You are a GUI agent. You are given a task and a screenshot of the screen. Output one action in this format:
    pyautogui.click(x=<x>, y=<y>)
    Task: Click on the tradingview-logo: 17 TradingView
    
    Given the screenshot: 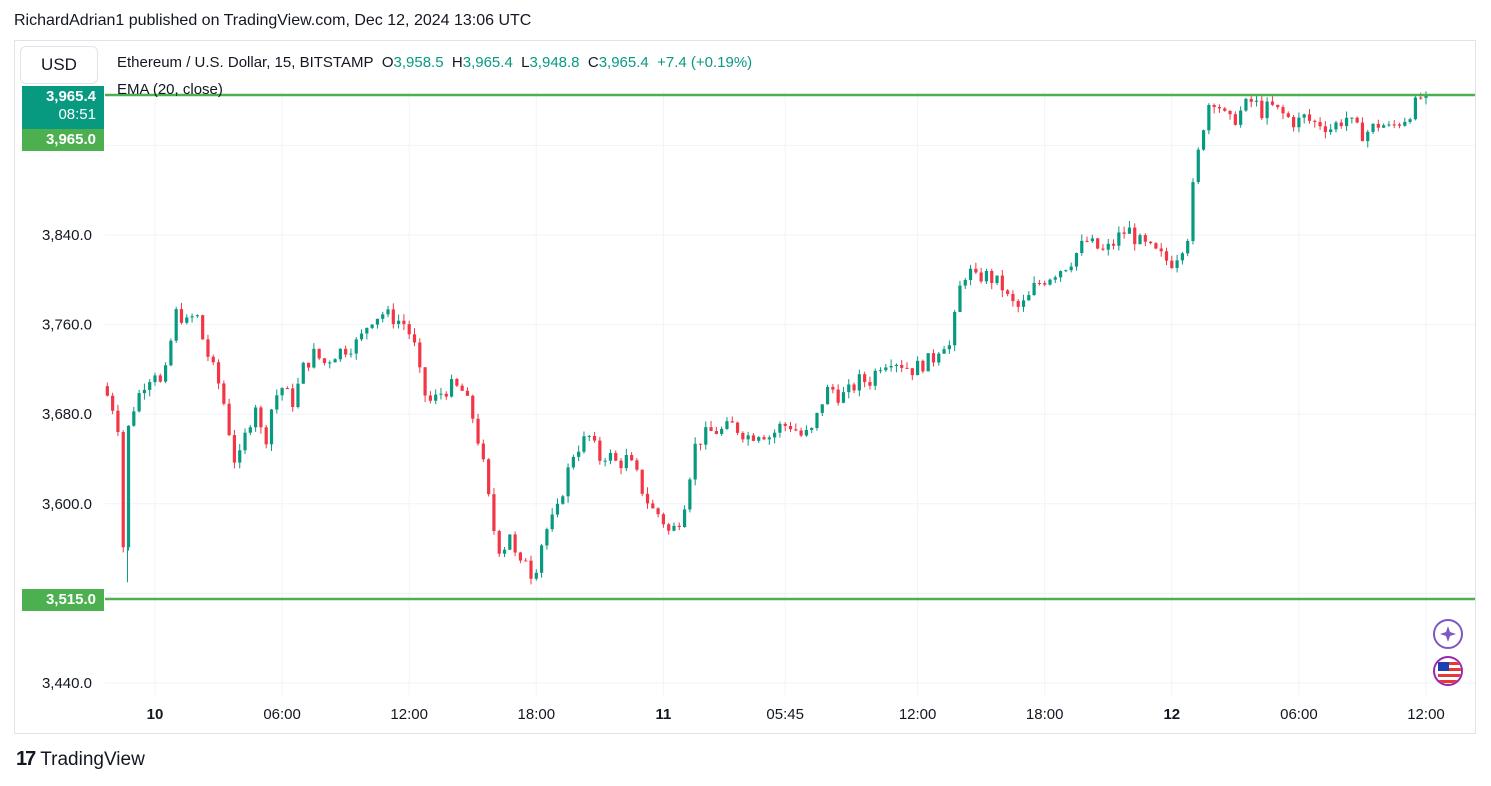 What is the action you would take?
    pyautogui.click(x=80, y=759)
    